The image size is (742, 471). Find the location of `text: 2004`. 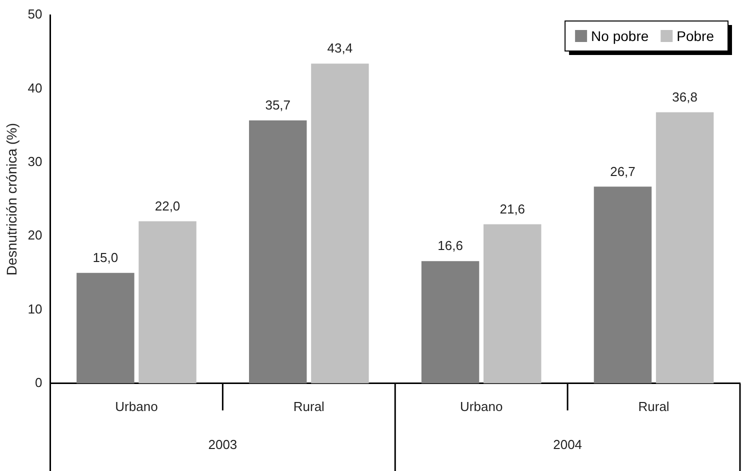

text: 2004 is located at coordinates (567, 444).